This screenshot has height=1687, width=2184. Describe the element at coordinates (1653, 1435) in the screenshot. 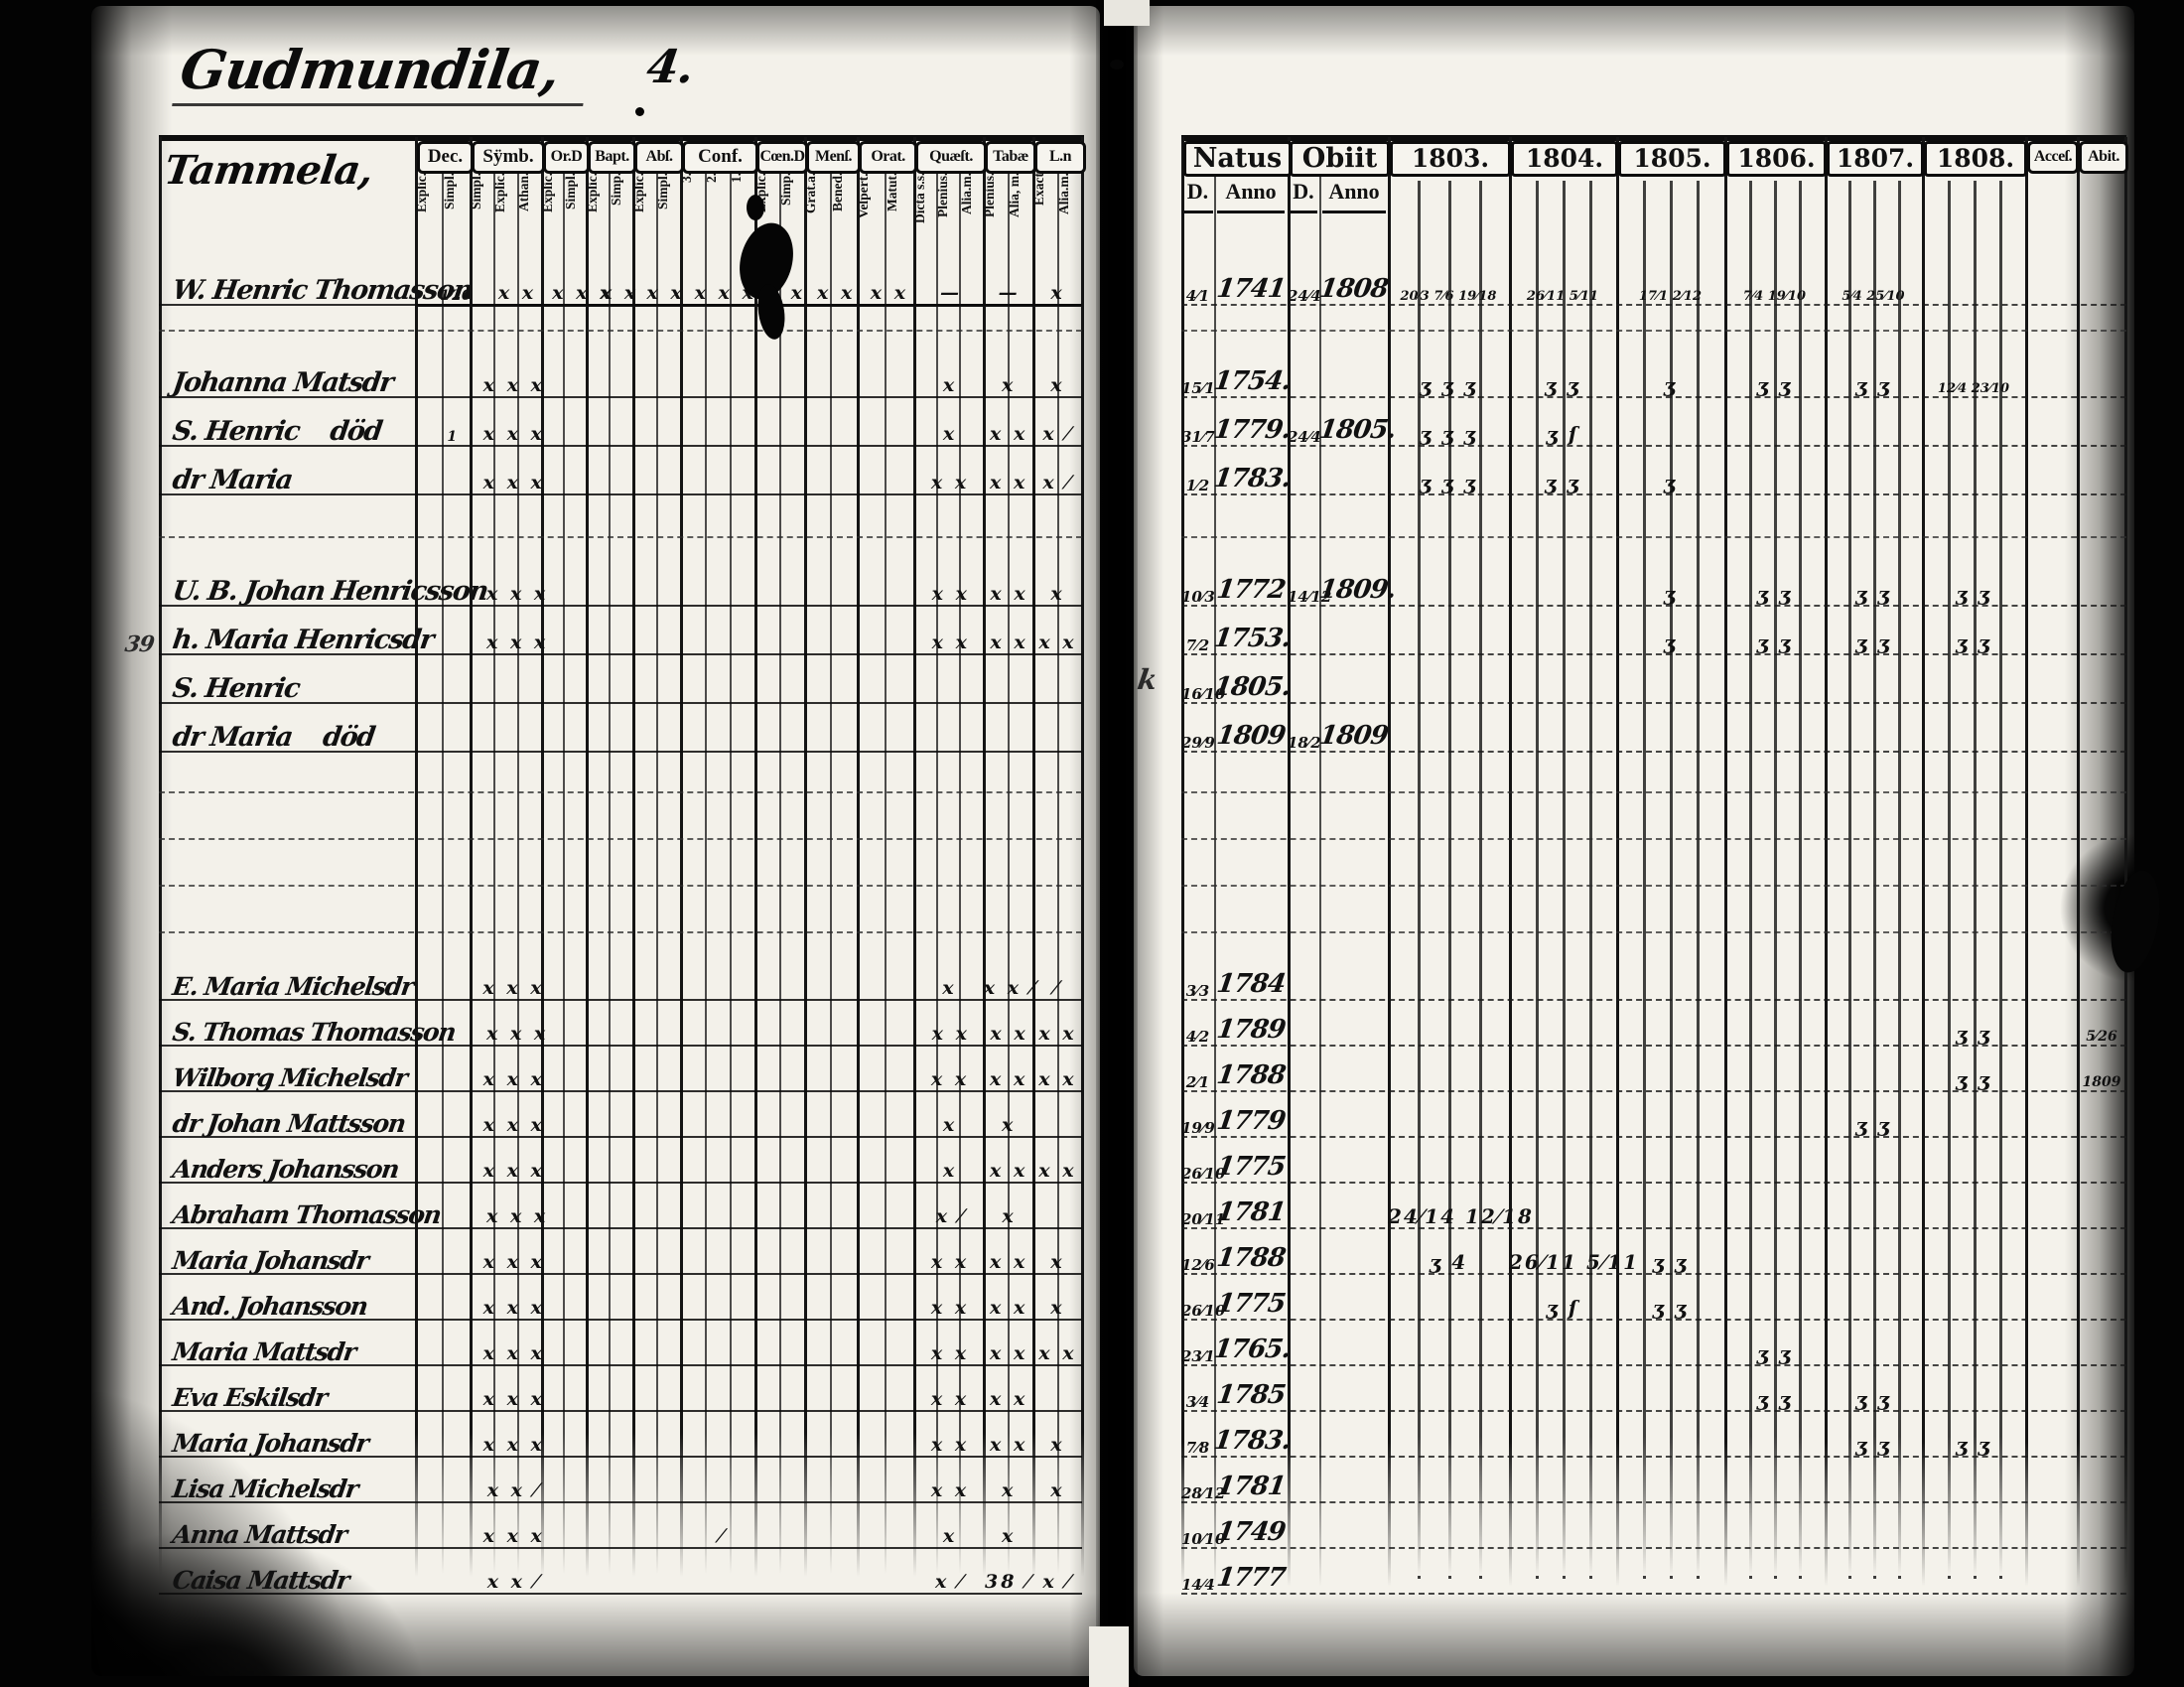

I see `register-row-dates: 7⁄8 1783. ʒ ʒ ʒ ʒ` at that location.